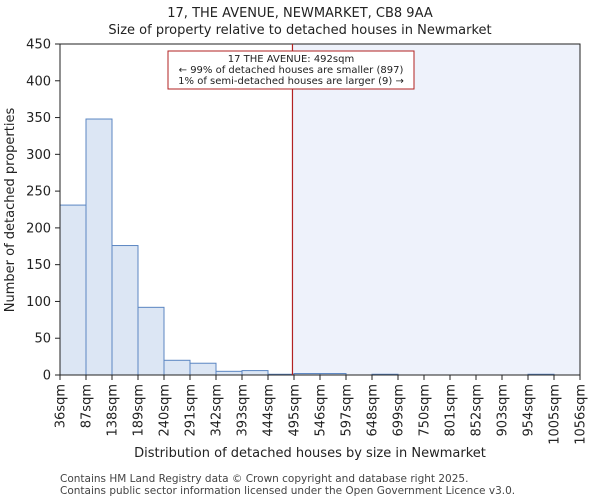  Describe the element at coordinates (399, 410) in the screenshot. I see `x-tick-label: 699sqm` at that location.